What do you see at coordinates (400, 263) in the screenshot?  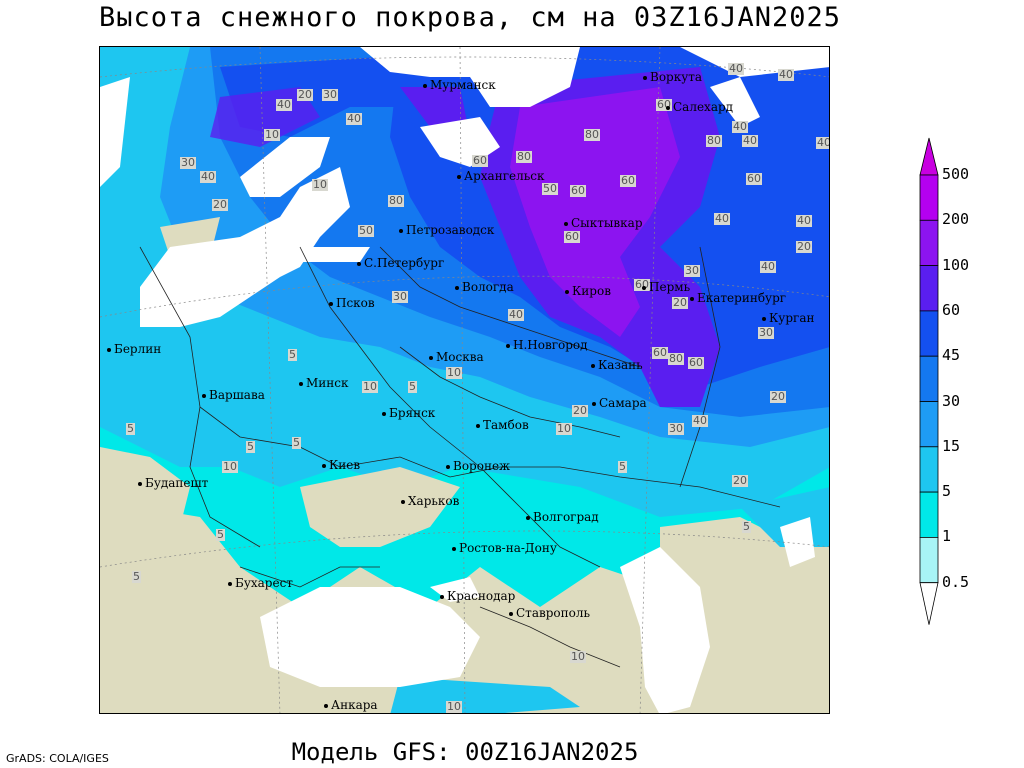 I see `city-label: С.Петербург` at bounding box center [400, 263].